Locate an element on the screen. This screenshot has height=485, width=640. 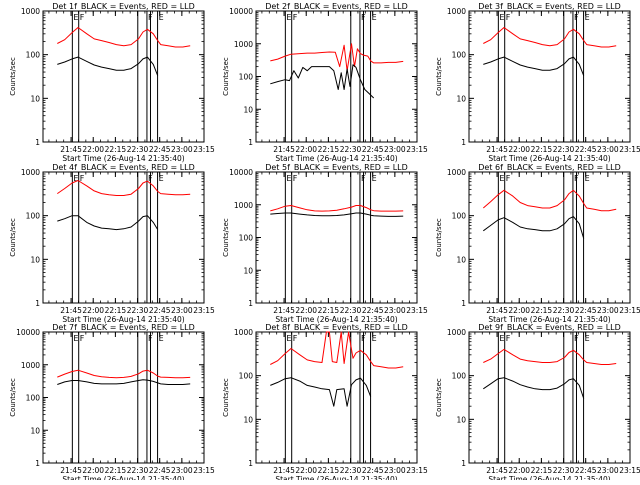
chart-title: Det 3f_BLACK = Events, RED = LLD is located at coordinates (549, 6).